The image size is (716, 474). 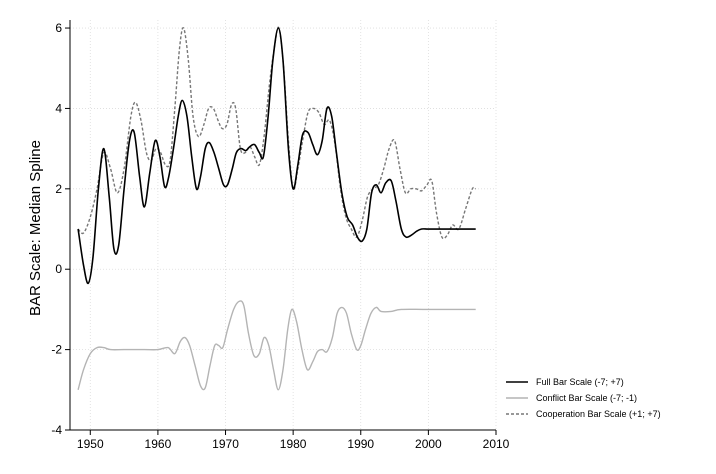 I want to click on y-tick-label: -4, so click(x=56, y=430).